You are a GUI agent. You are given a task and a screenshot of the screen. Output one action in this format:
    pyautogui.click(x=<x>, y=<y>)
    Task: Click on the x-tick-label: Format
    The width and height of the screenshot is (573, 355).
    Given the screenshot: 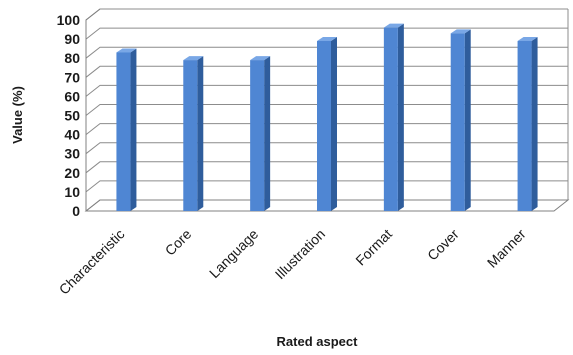 What is the action you would take?
    pyautogui.click(x=373, y=247)
    